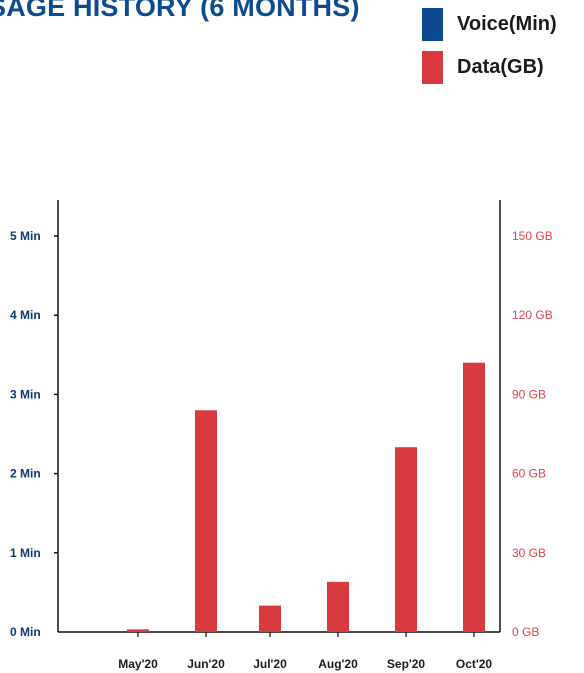 This screenshot has height=673, width=584. I want to click on left-tick-label: 2 Min, so click(25, 474).